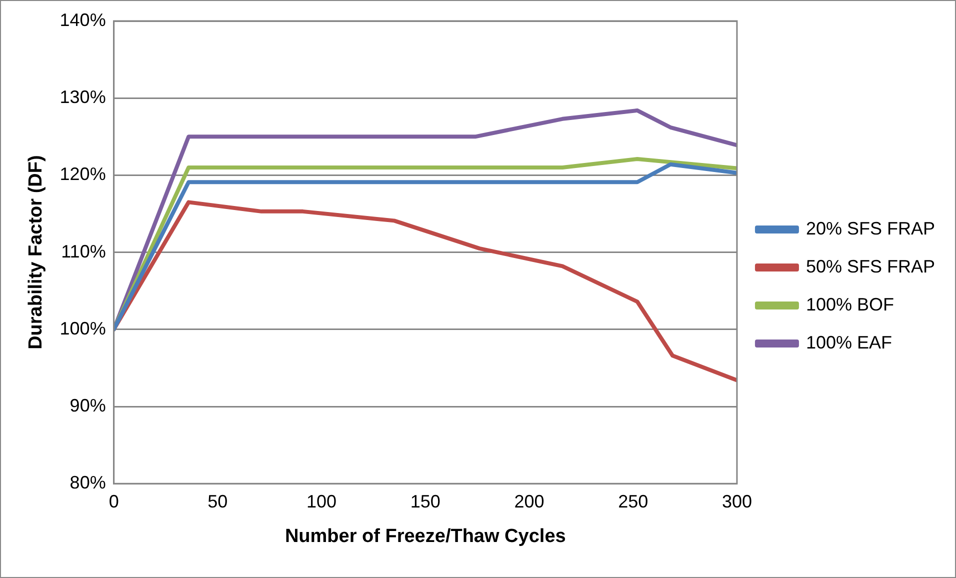 The image size is (956, 578). I want to click on legend-label: 100% EAF, so click(849, 342).